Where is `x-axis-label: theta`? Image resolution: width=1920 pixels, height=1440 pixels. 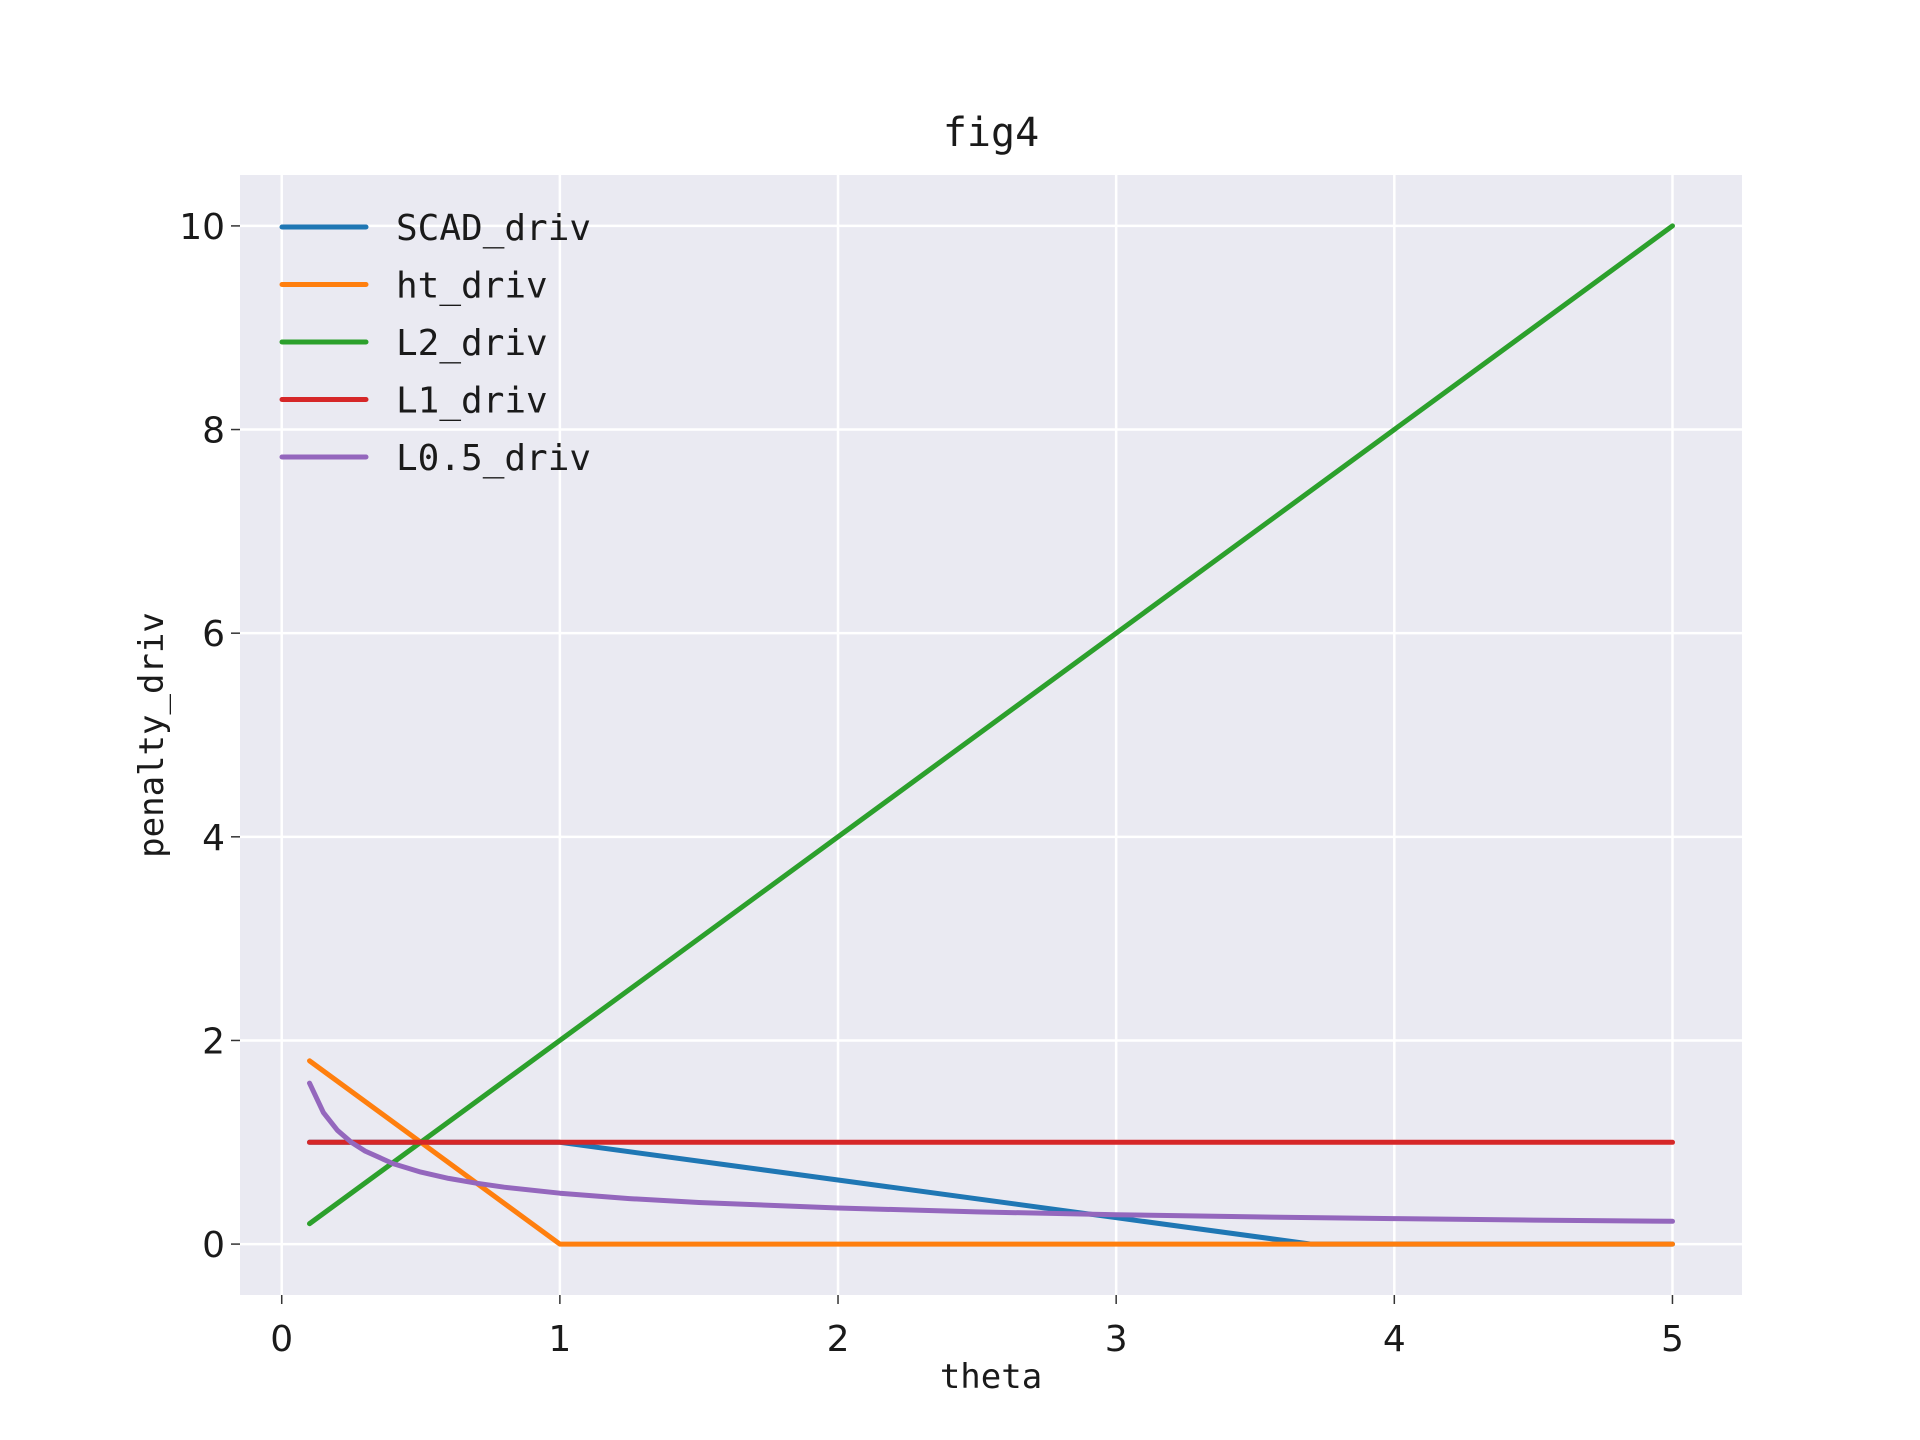 x-axis-label: theta is located at coordinates (991, 1377).